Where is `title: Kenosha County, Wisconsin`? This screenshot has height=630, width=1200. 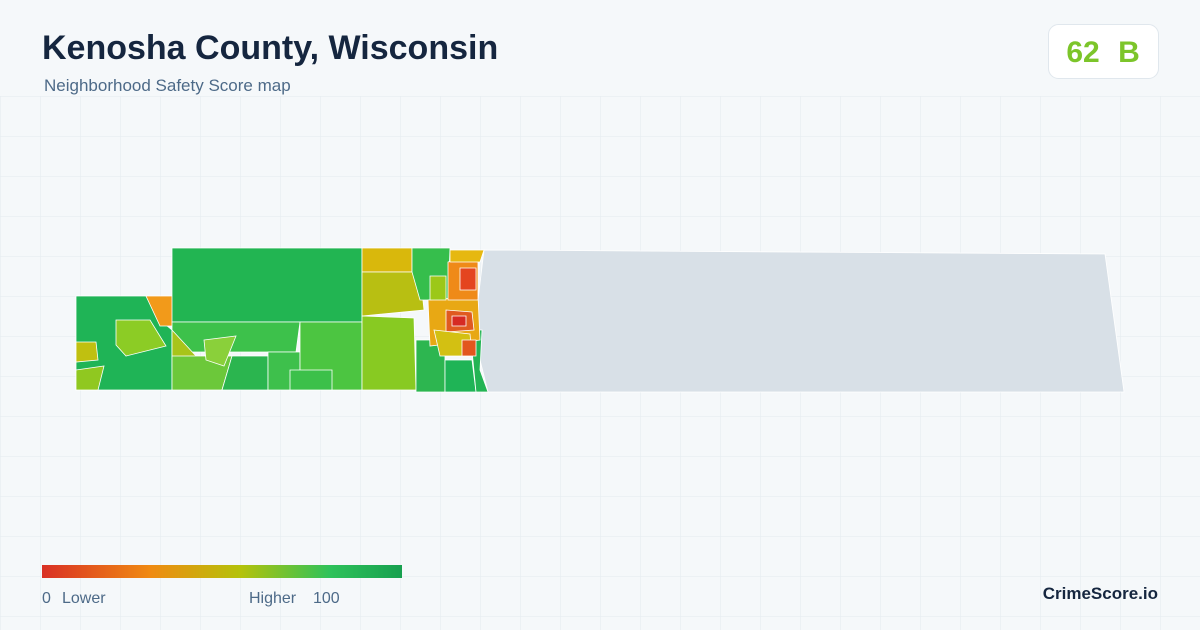 title: Kenosha County, Wisconsin is located at coordinates (270, 48).